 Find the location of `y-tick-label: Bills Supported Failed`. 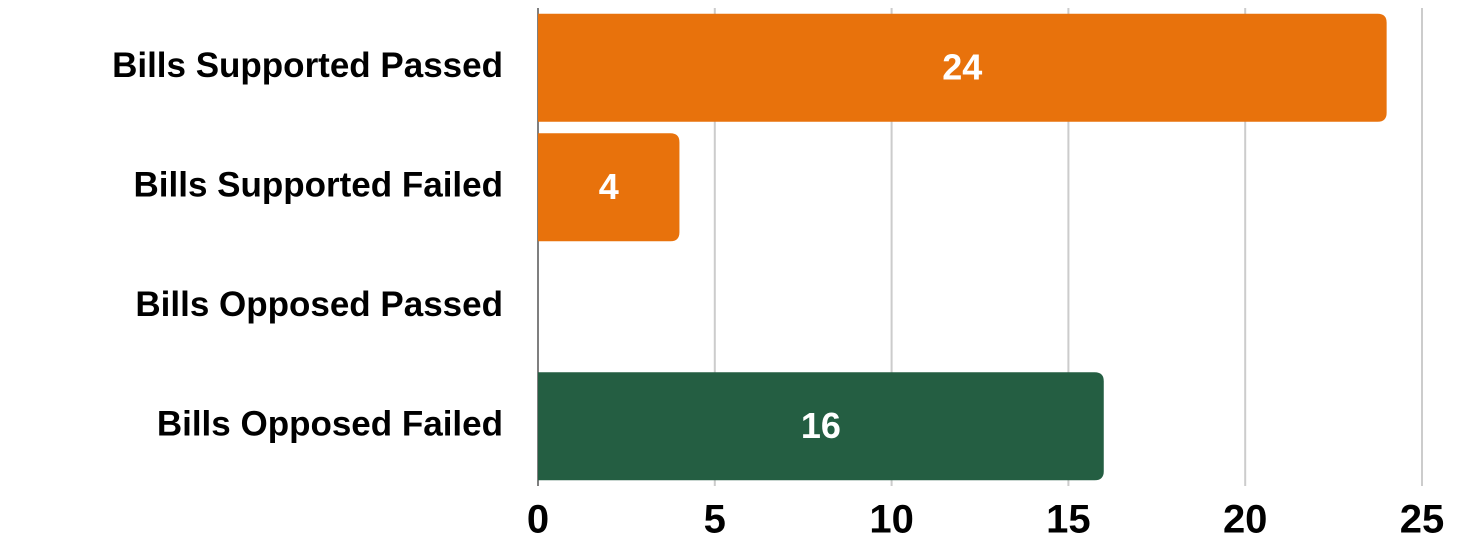

y-tick-label: Bills Supported Failed is located at coordinates (318, 185).